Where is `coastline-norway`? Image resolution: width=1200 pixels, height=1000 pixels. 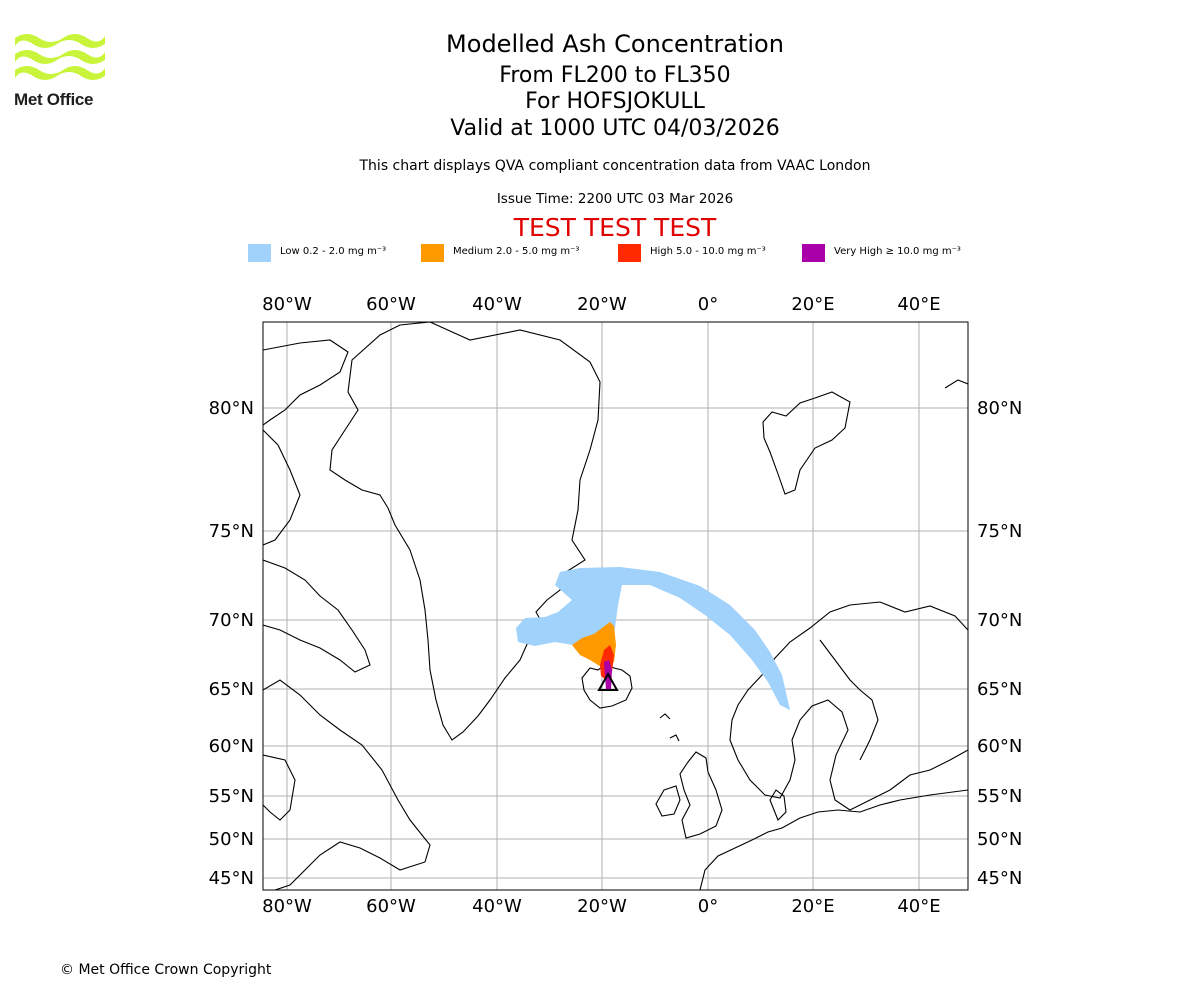
coastline-norway is located at coordinates (848, 706).